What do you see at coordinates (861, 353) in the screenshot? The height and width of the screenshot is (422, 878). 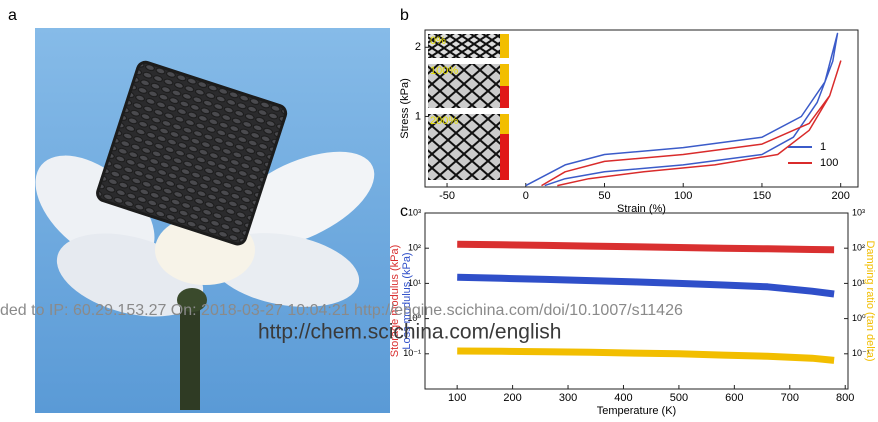 I see `y2-tick-label: 10⁻¹` at bounding box center [861, 353].